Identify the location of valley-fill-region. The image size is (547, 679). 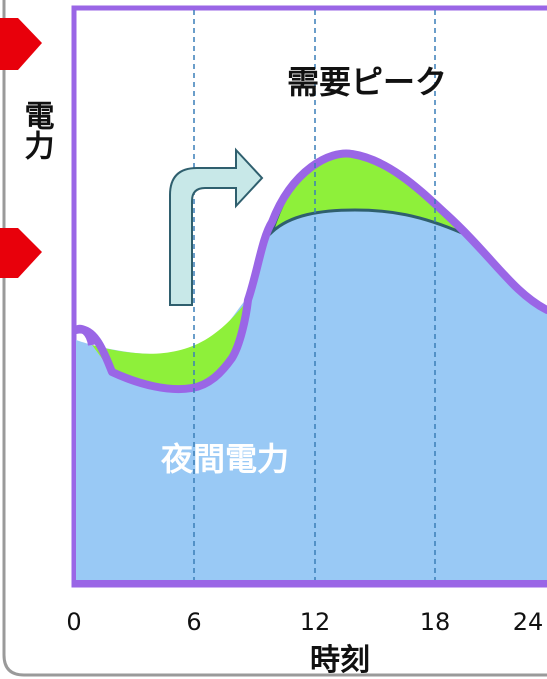
(170, 344).